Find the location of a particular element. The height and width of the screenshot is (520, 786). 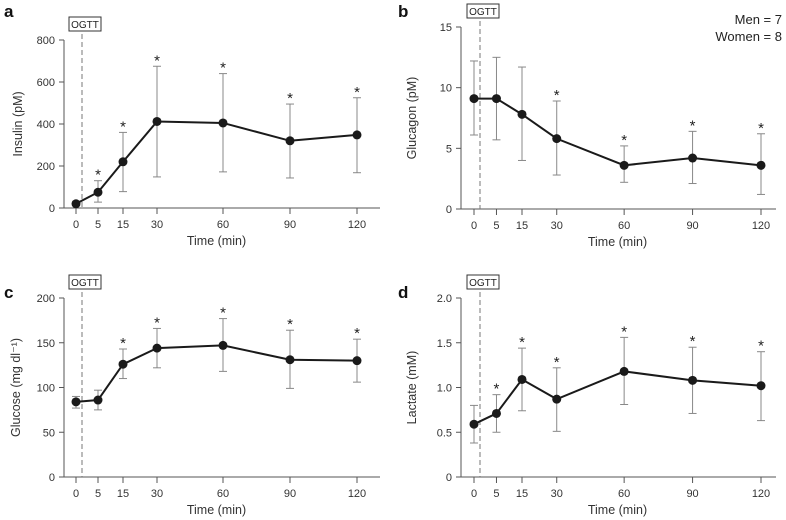

y-tick-label: 1.5 is located at coordinates (444, 344).